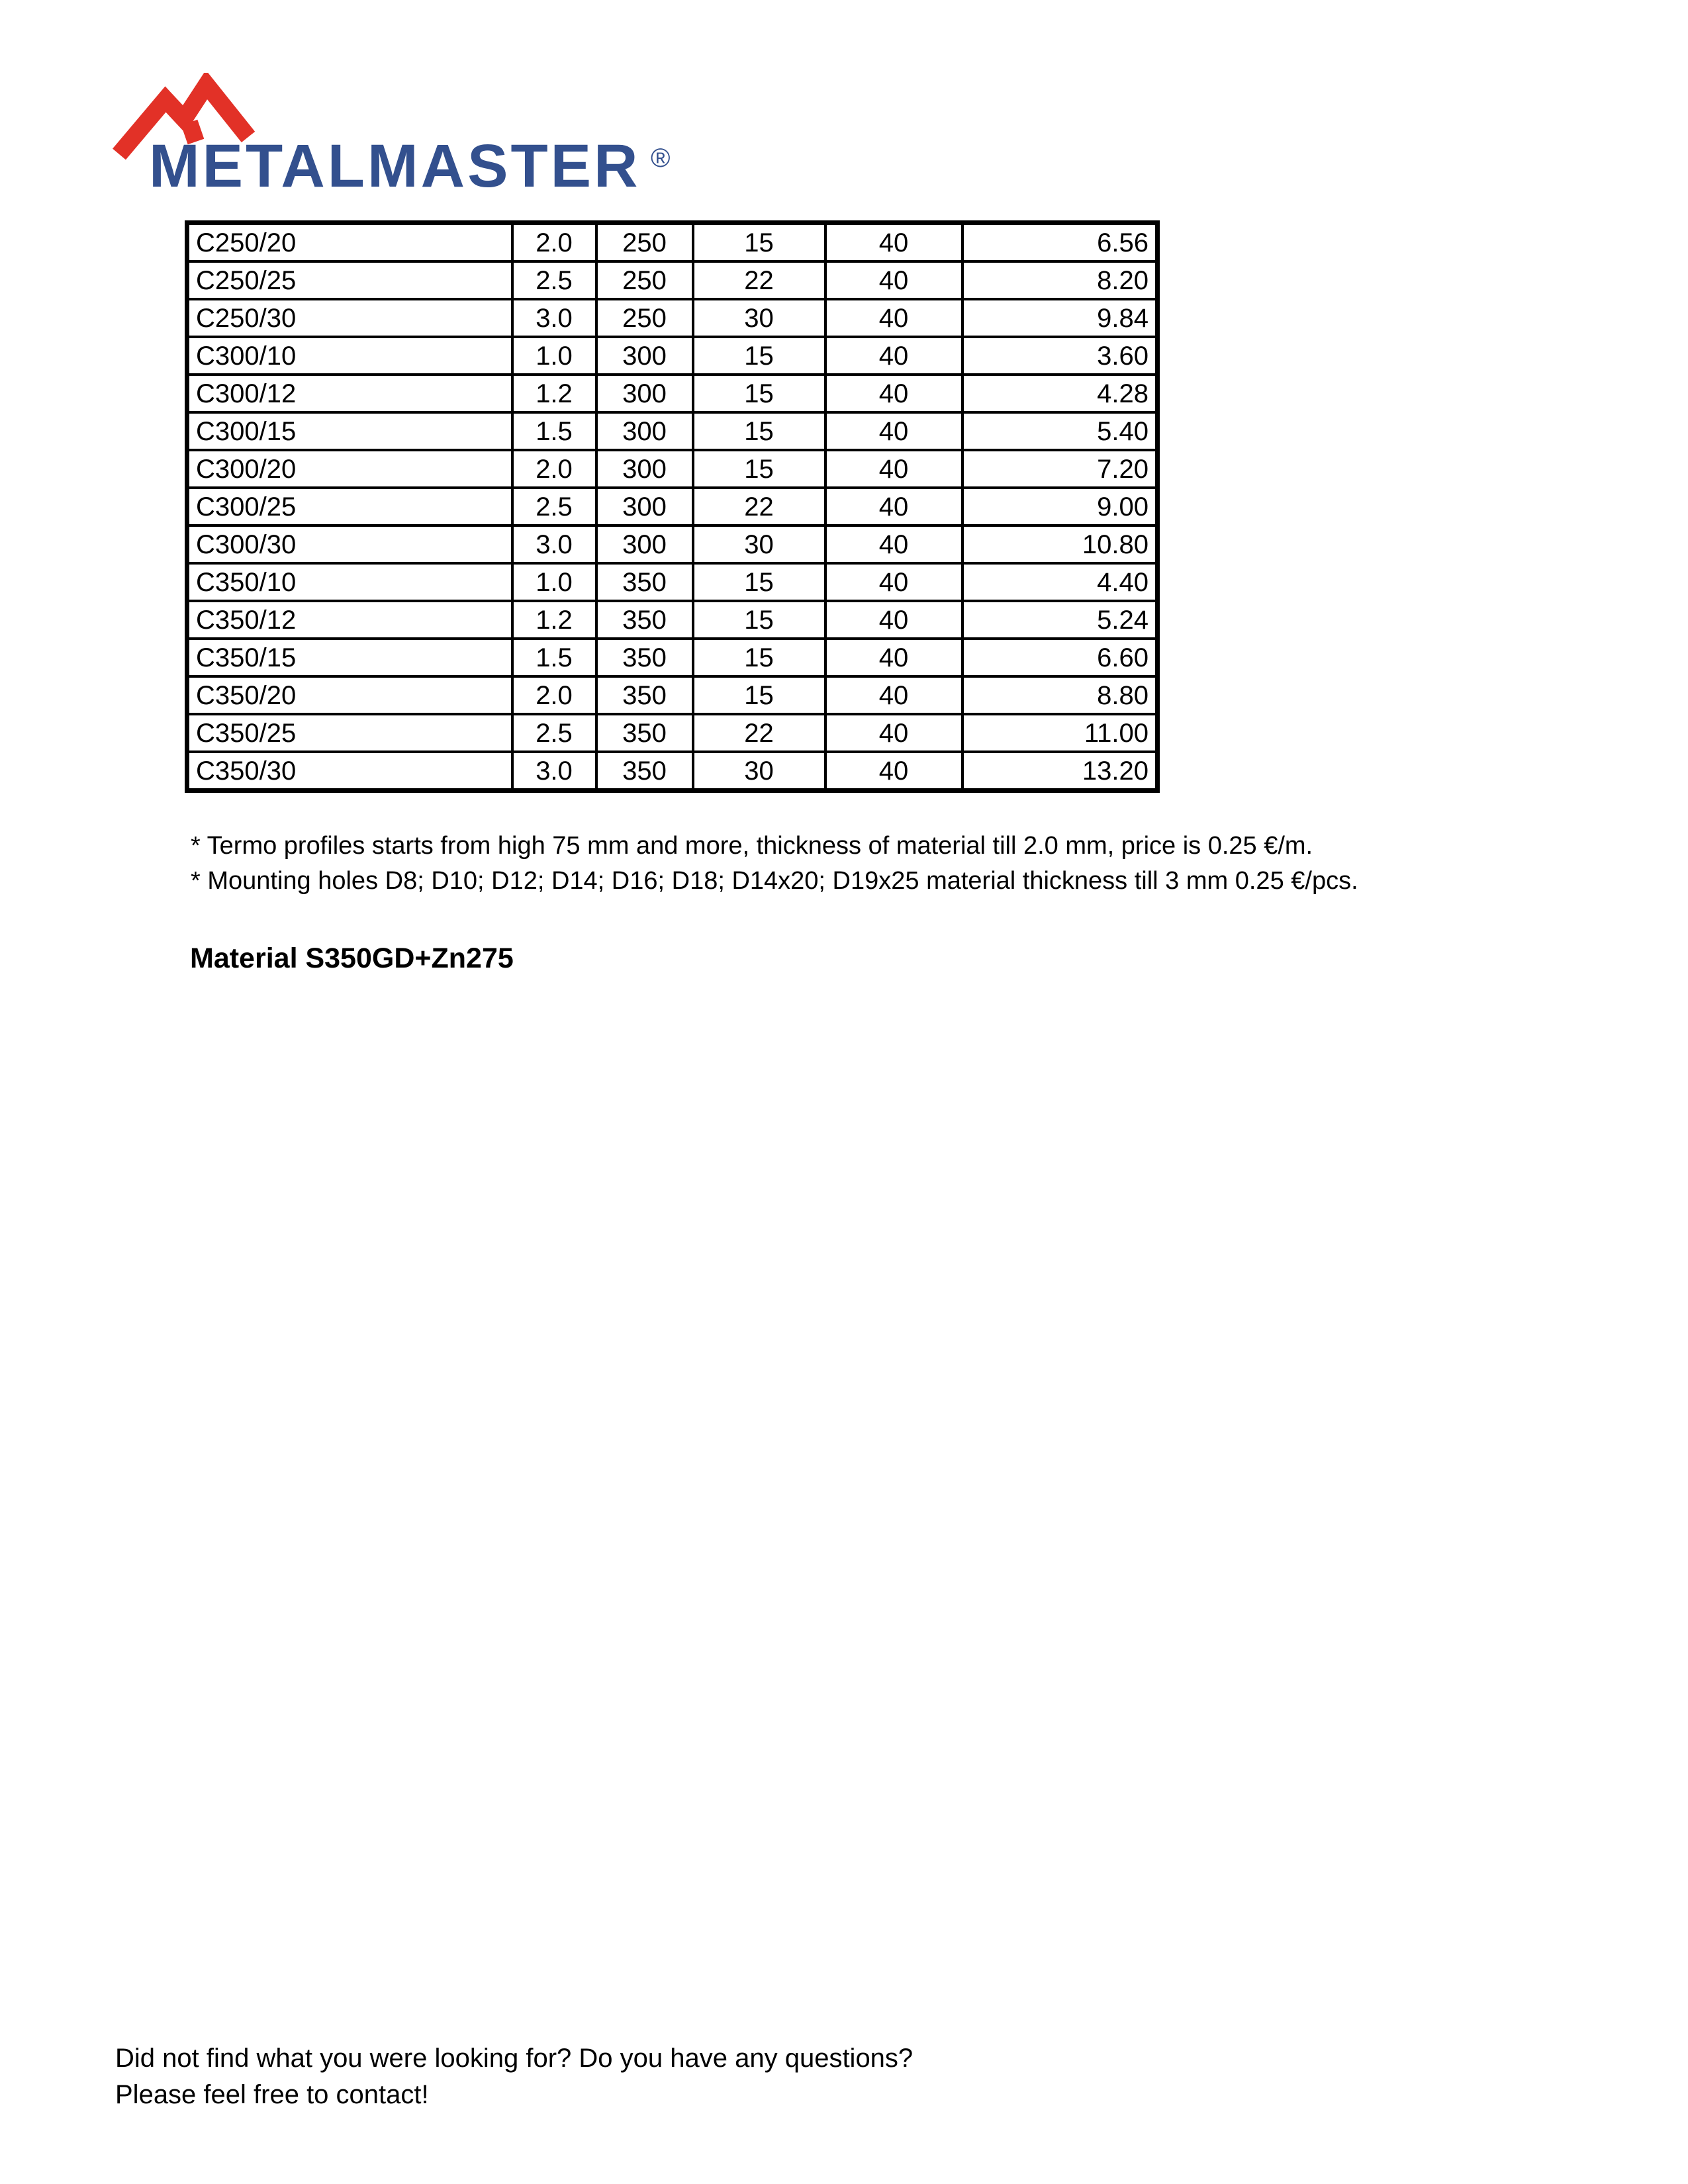 This screenshot has width=1688, height=2184. I want to click on table-cell: C250/20, so click(349, 242).